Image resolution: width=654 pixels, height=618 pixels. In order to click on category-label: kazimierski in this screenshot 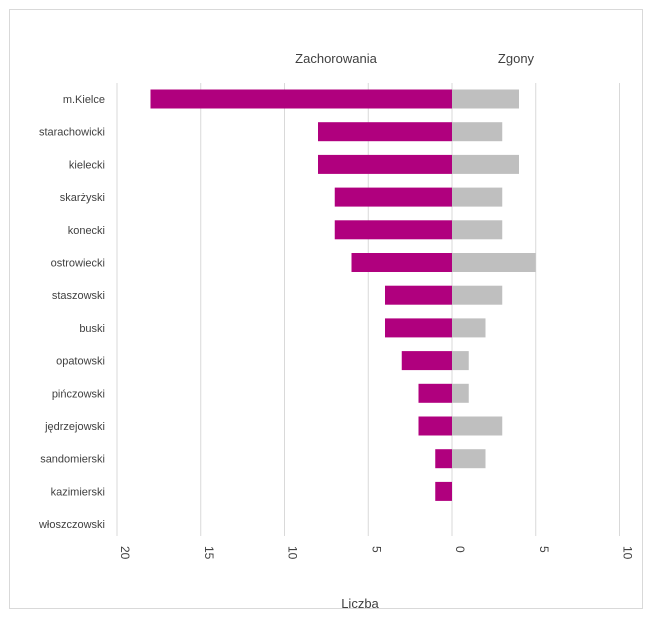, I will do `click(78, 492)`.